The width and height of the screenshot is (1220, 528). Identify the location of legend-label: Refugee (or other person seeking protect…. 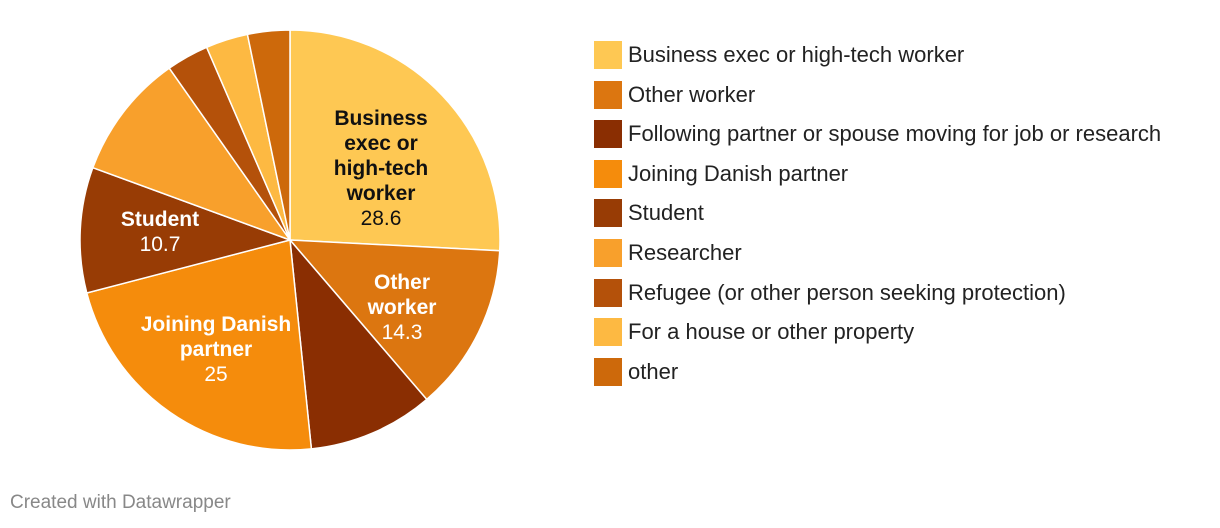
(847, 292).